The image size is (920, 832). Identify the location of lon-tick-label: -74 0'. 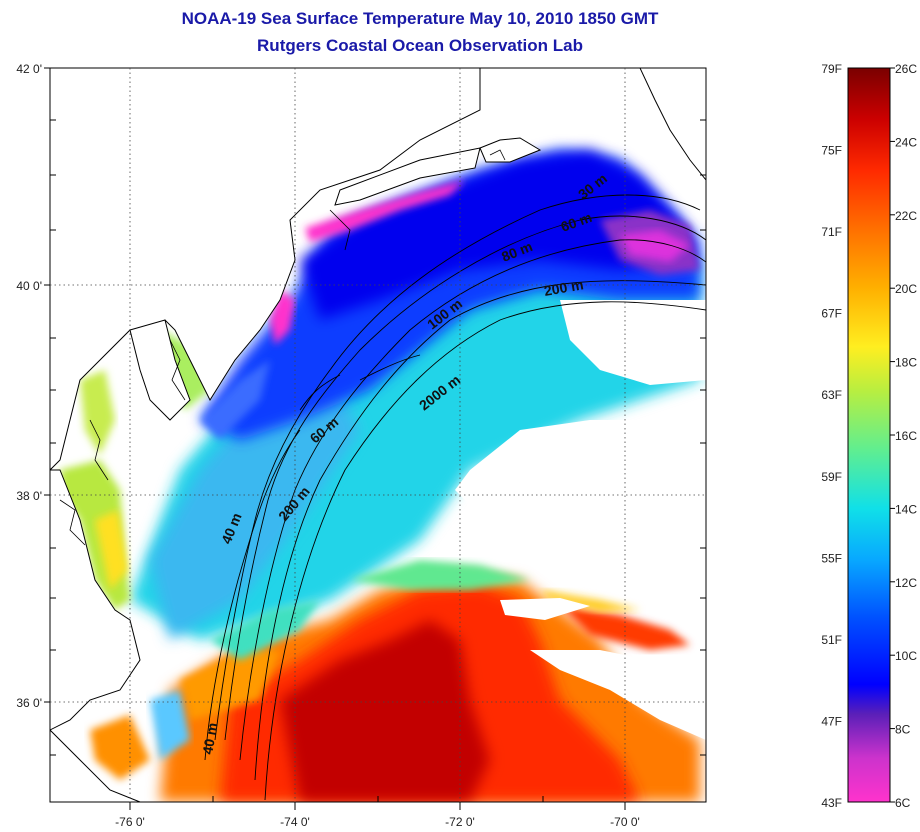
(295, 822).